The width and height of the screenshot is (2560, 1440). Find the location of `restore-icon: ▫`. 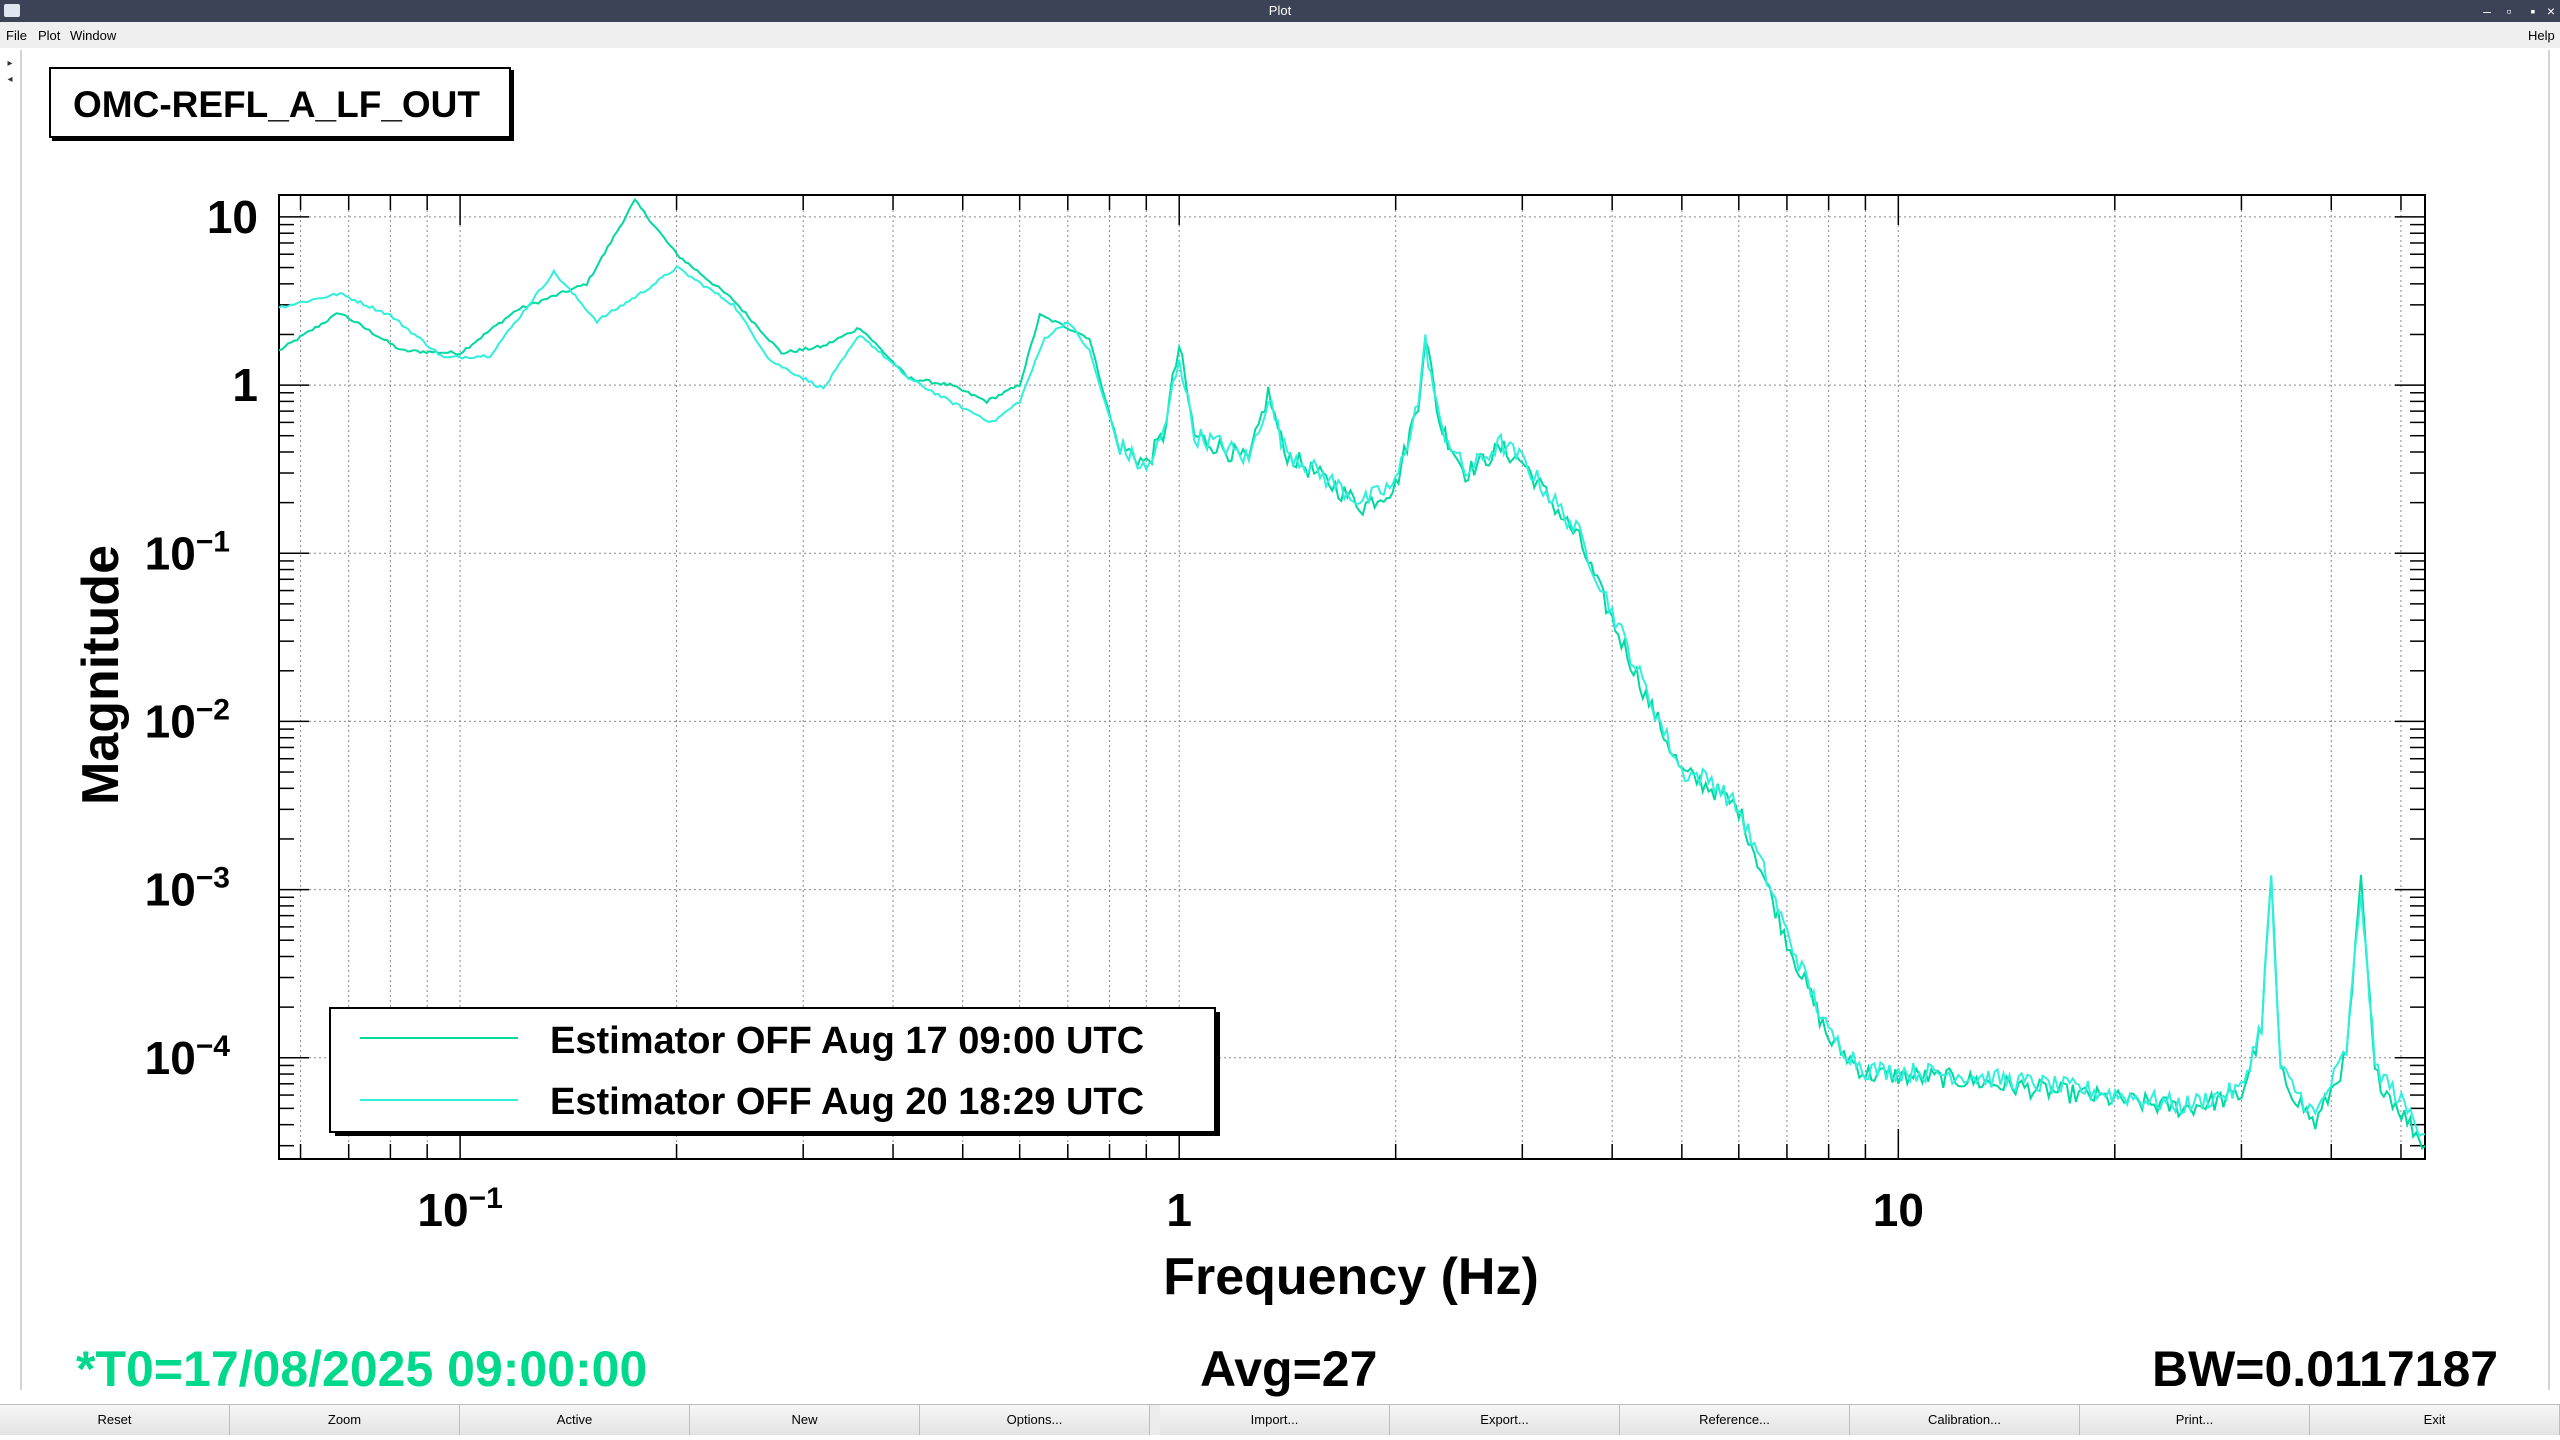

restore-icon: ▫ is located at coordinates (2509, 11).